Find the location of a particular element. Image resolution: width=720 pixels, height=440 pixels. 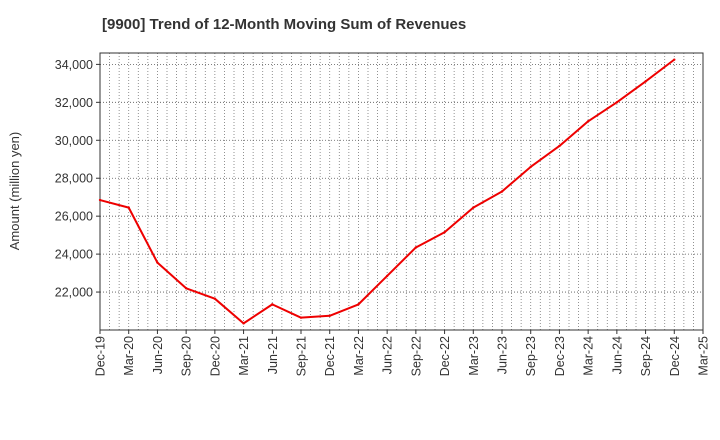

x-tick-label: Jun-23 is located at coordinates (503, 355).